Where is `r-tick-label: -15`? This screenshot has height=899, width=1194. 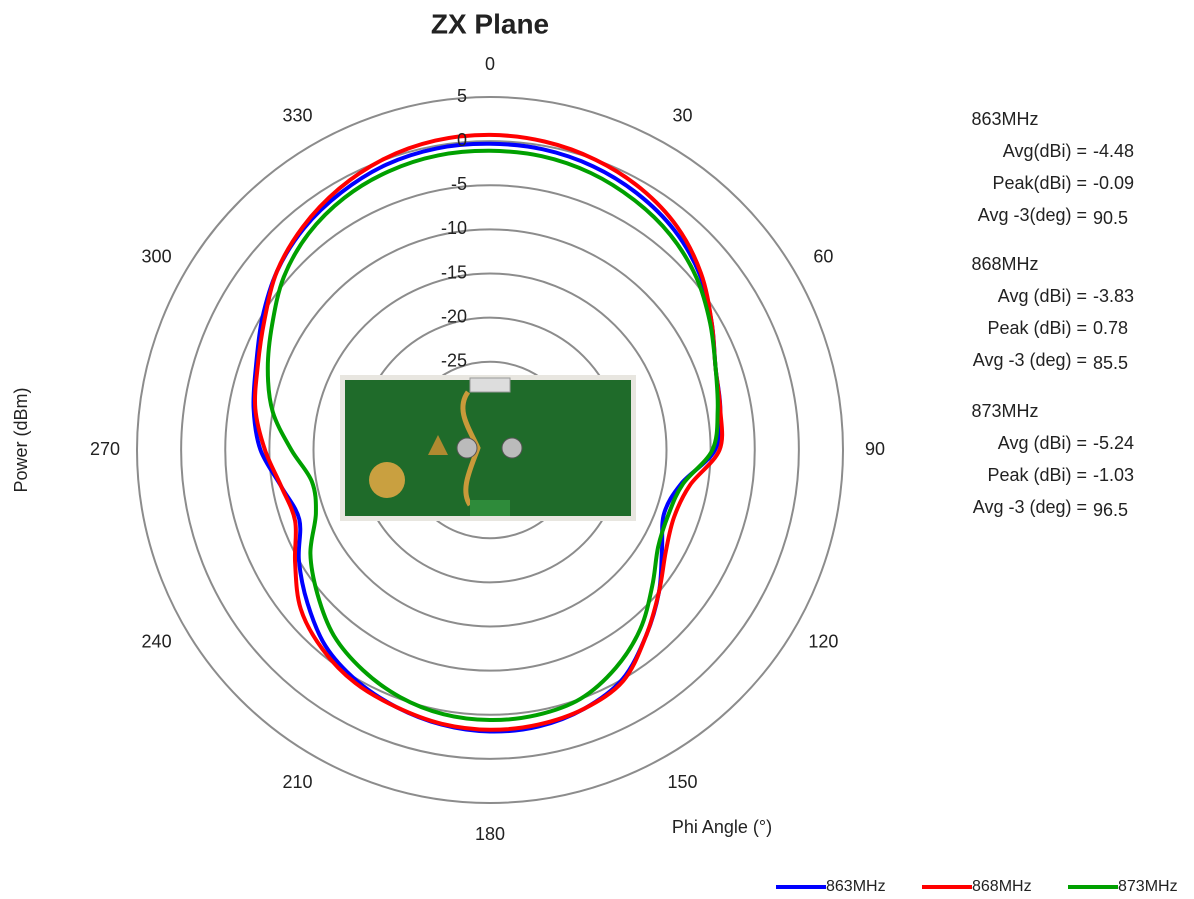
r-tick-label: -15 is located at coordinates (454, 272).